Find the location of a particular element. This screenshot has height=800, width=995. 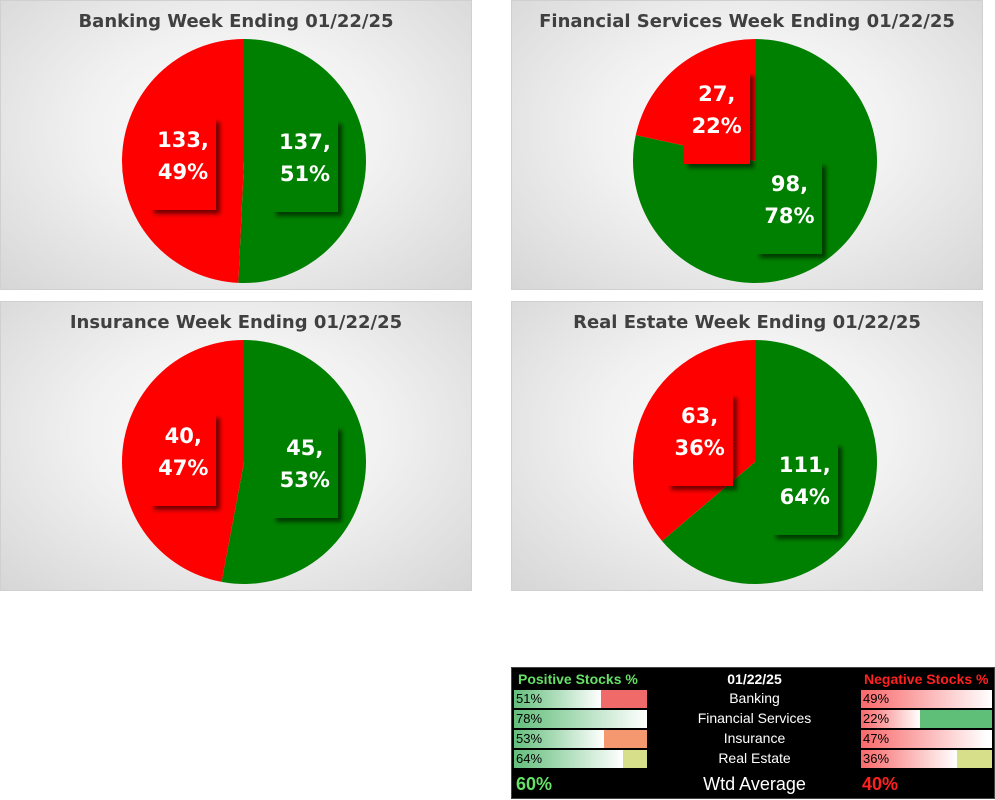

chart-title: Banking Week Ending 01/22/25 is located at coordinates (236, 21).